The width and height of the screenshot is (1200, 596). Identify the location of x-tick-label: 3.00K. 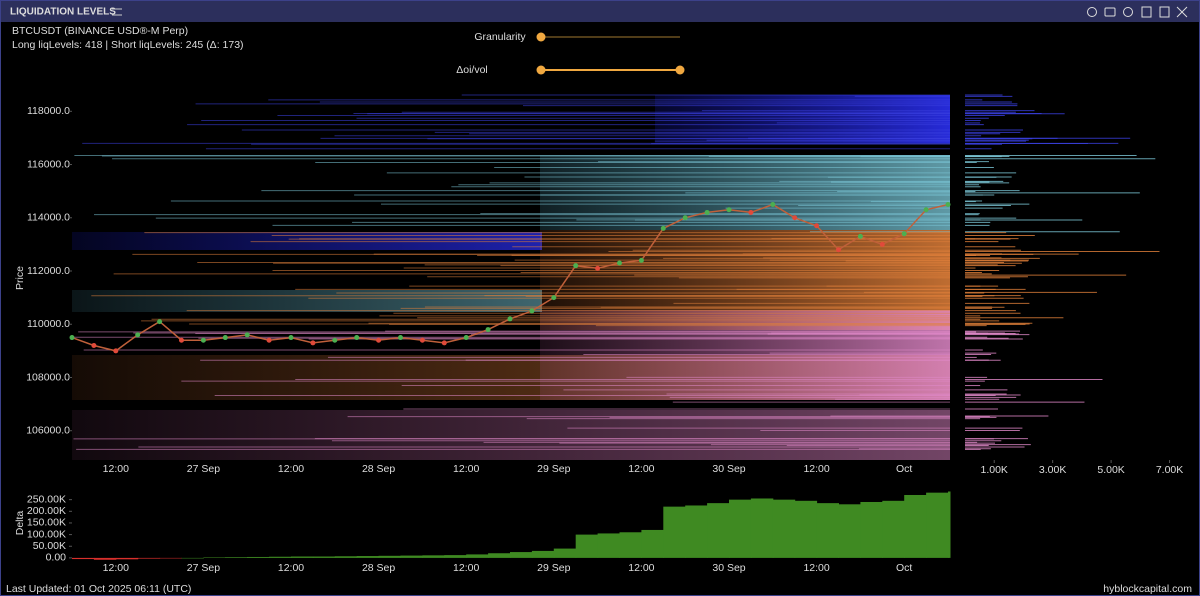
(1052, 470).